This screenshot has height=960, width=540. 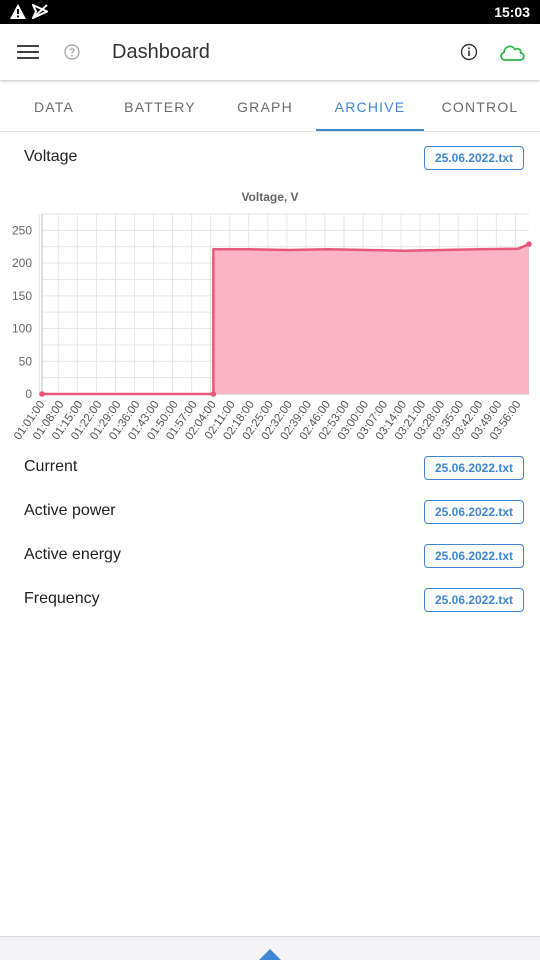 I want to click on bottom-sheet, so click(x=270, y=948).